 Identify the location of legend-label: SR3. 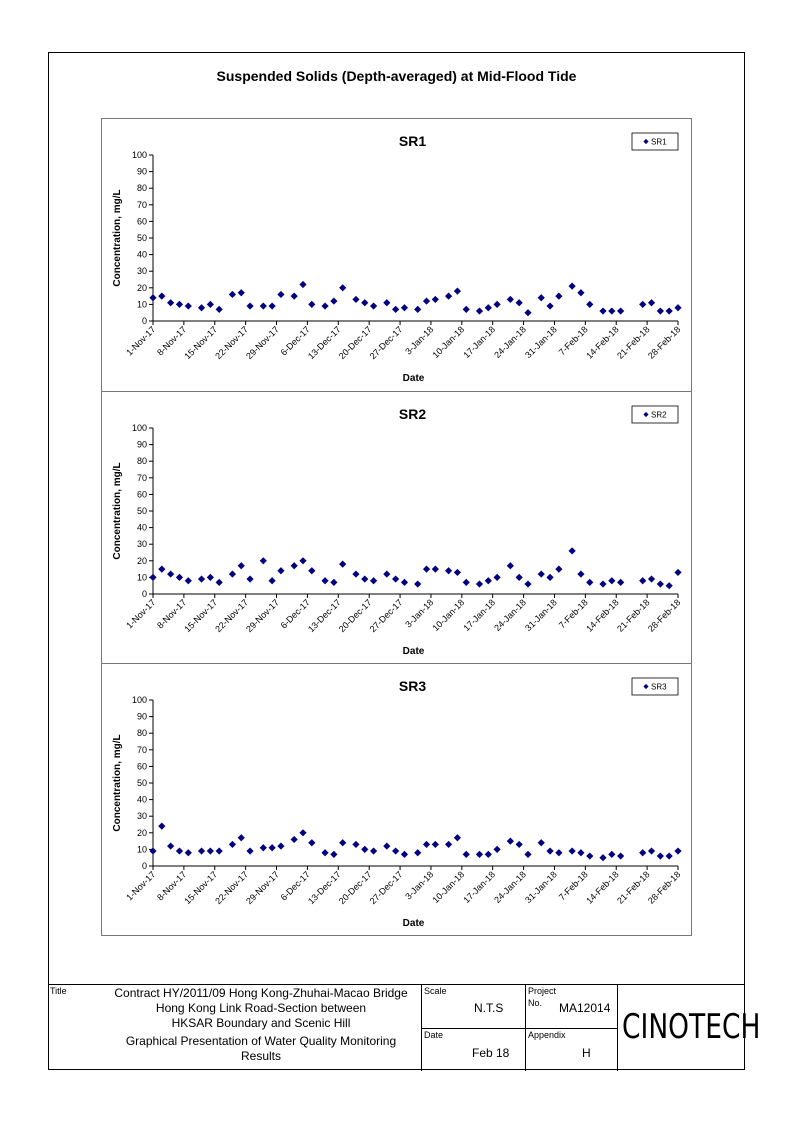
(659, 687).